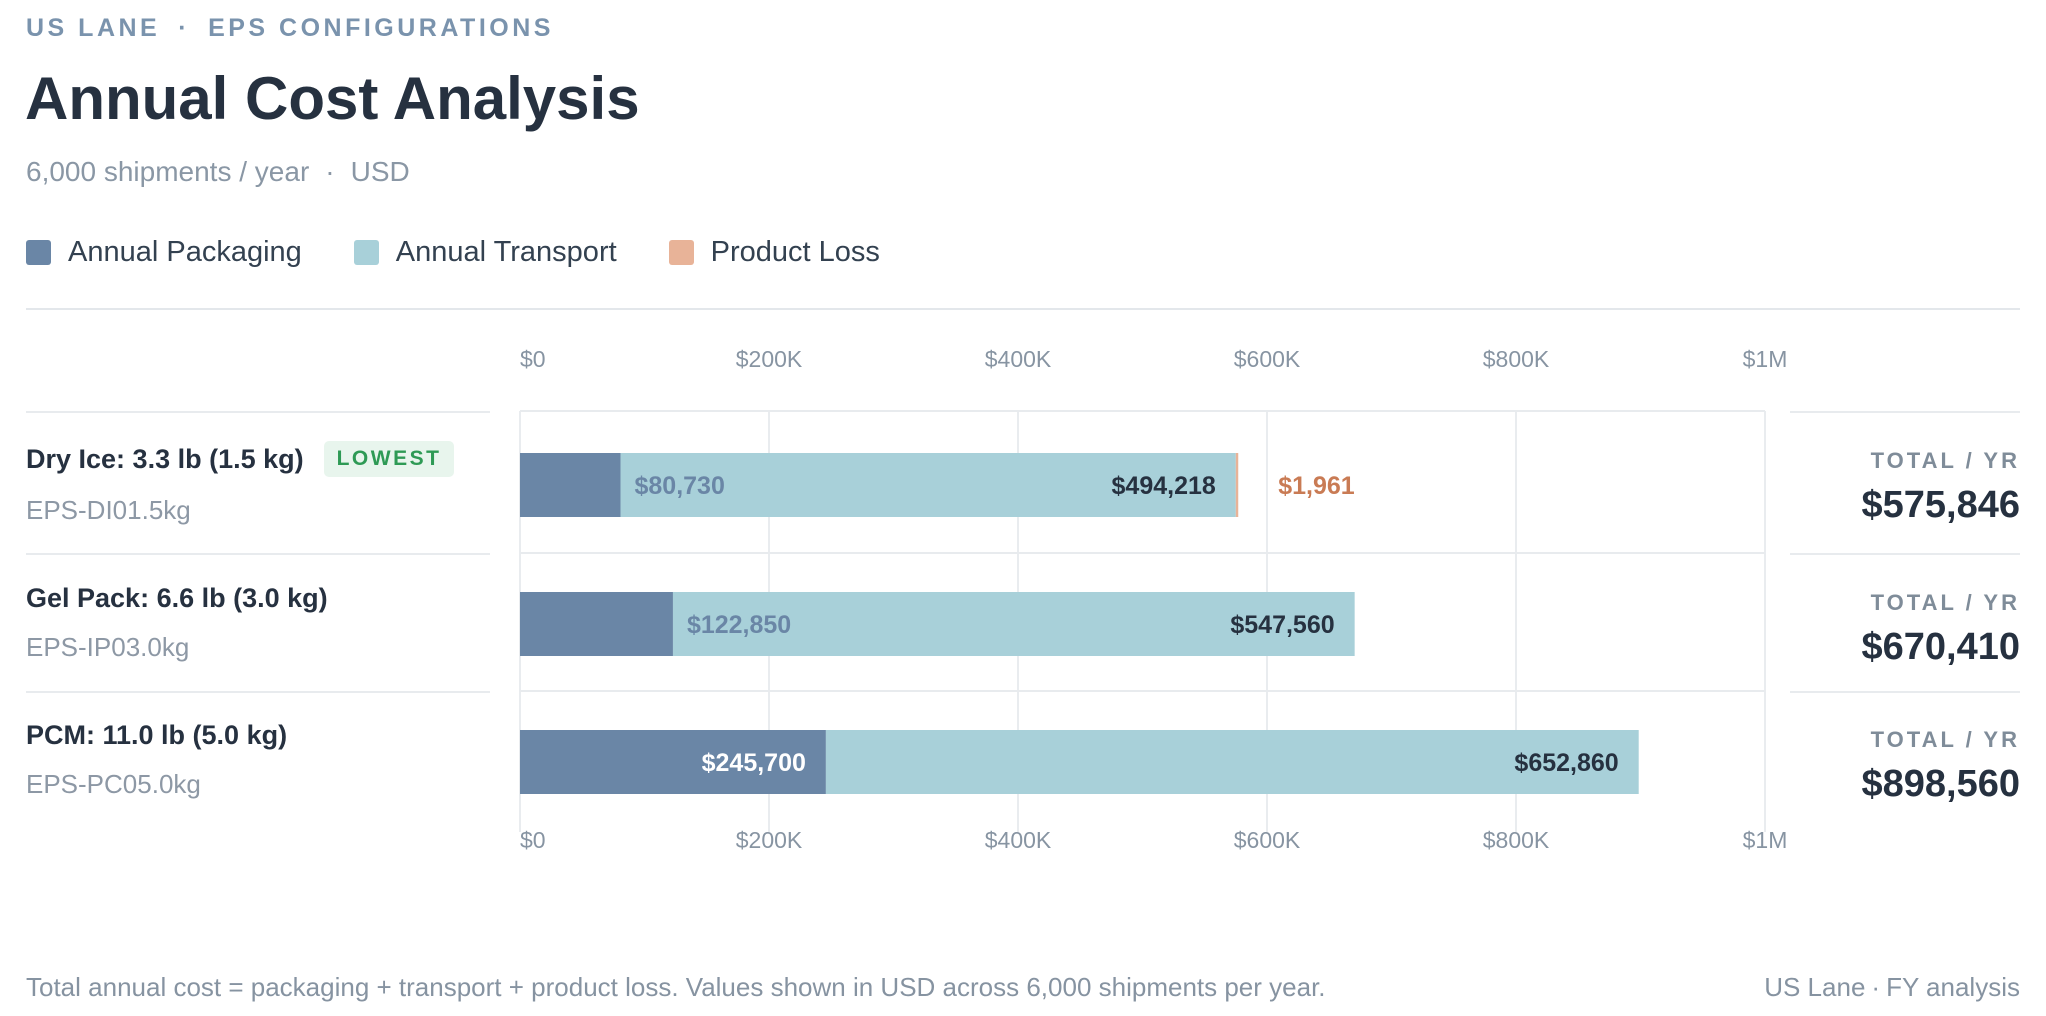  Describe the element at coordinates (1267, 359) in the screenshot. I see `x-tick-label-top: $600K` at that location.